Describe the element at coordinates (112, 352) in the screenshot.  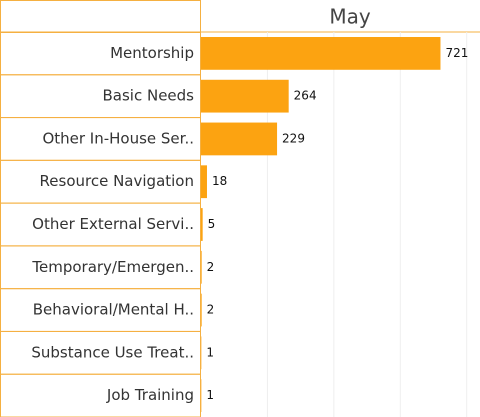
I see `row-label: Substance Use Treat..` at that location.